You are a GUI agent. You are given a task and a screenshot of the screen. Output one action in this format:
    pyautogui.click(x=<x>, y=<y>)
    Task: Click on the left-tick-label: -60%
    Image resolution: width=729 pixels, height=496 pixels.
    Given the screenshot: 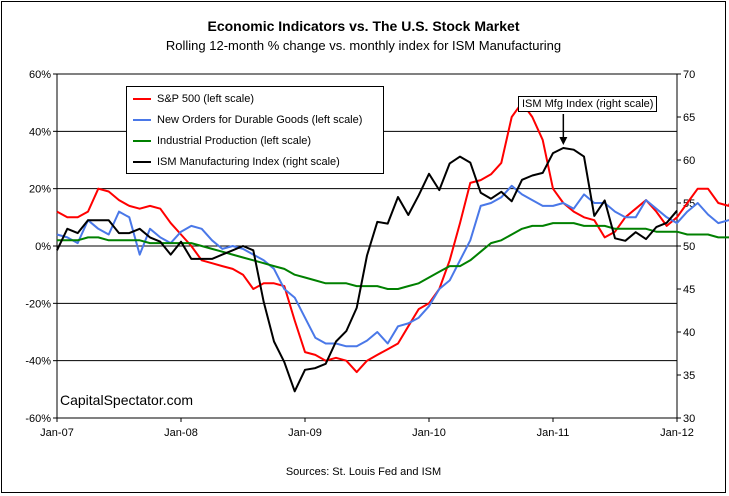 What is the action you would take?
    pyautogui.click(x=38, y=419)
    